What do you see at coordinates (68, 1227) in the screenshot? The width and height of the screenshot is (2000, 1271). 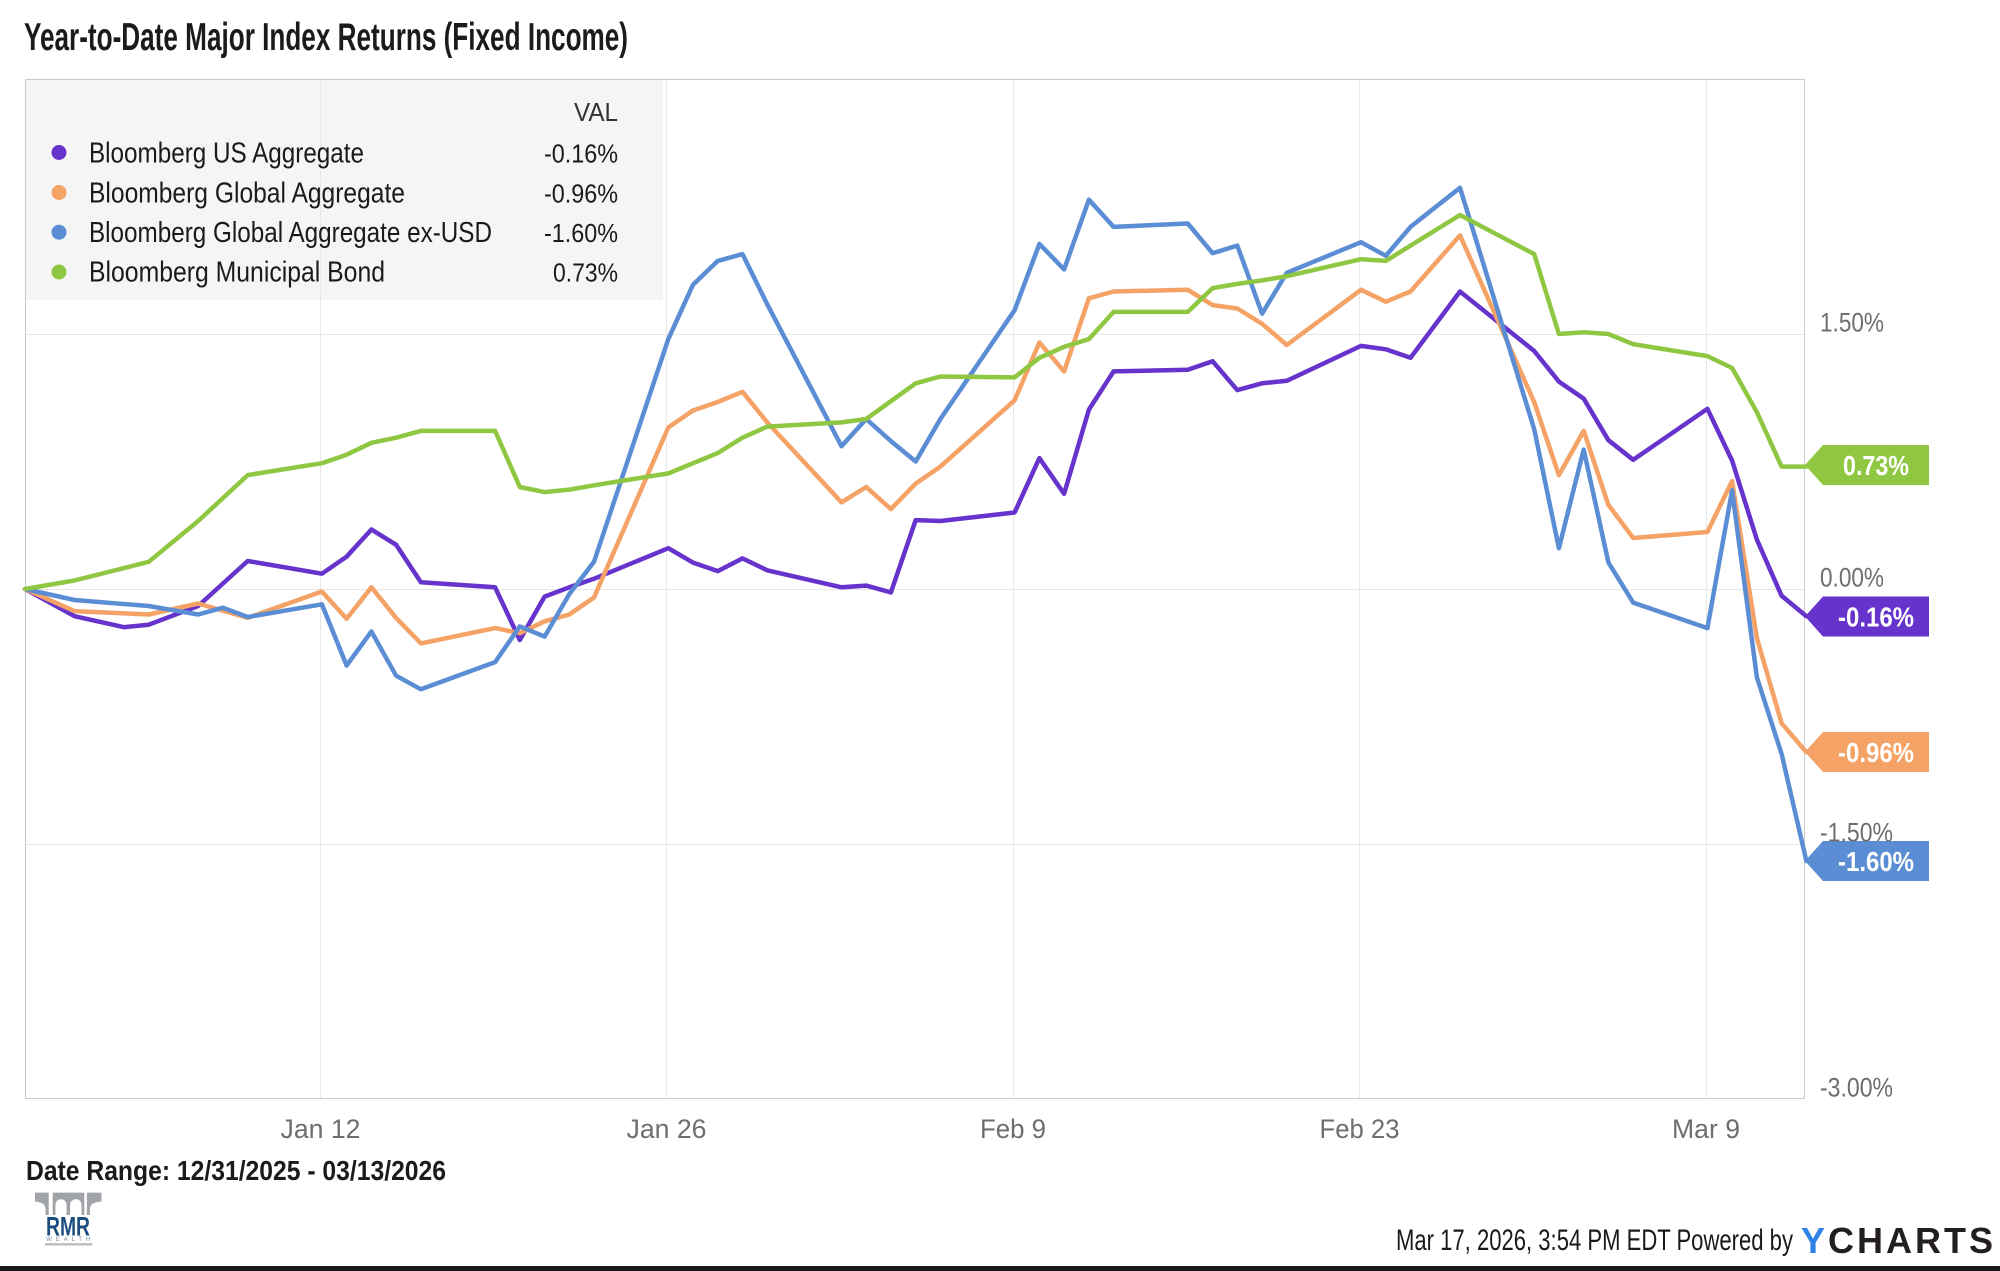 I see `svg-text: RMR` at bounding box center [68, 1227].